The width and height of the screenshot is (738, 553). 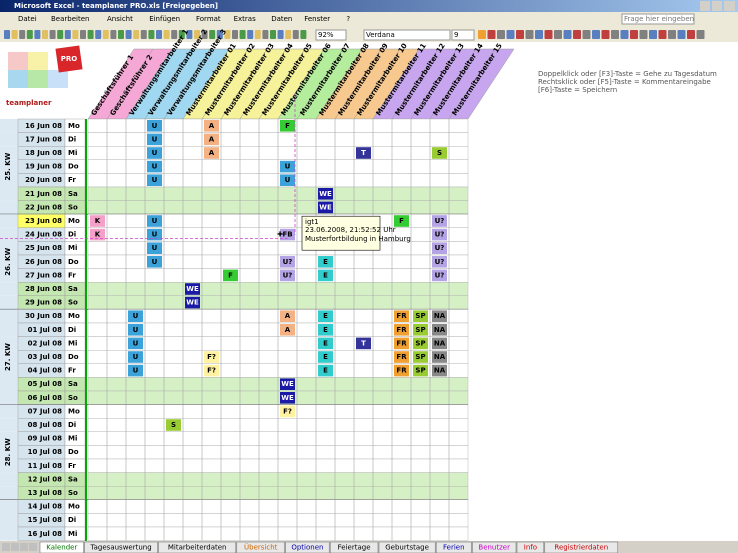 What do you see at coordinates (317, 19) in the screenshot?
I see `menu-item: Fenster` at bounding box center [317, 19].